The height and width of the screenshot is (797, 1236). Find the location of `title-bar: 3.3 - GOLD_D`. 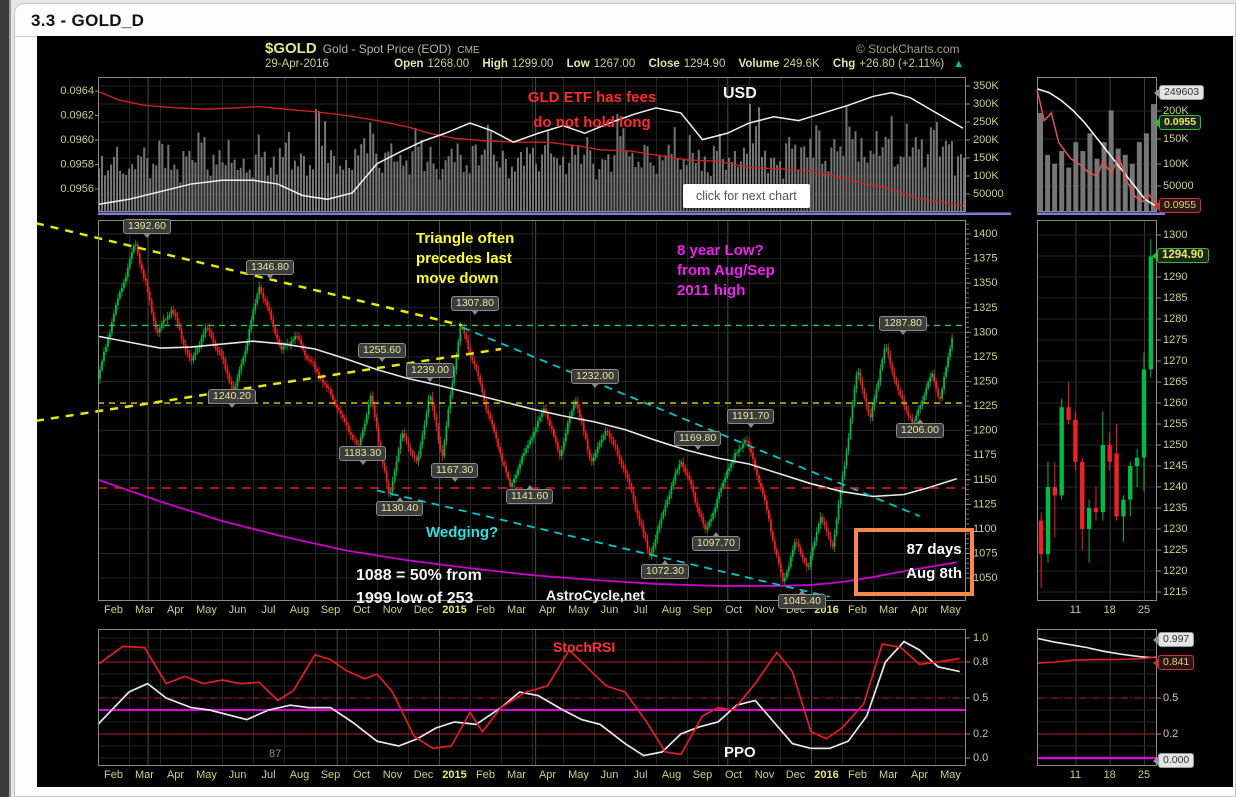

title-bar: 3.3 - GOLD_D is located at coordinates (625, 20).